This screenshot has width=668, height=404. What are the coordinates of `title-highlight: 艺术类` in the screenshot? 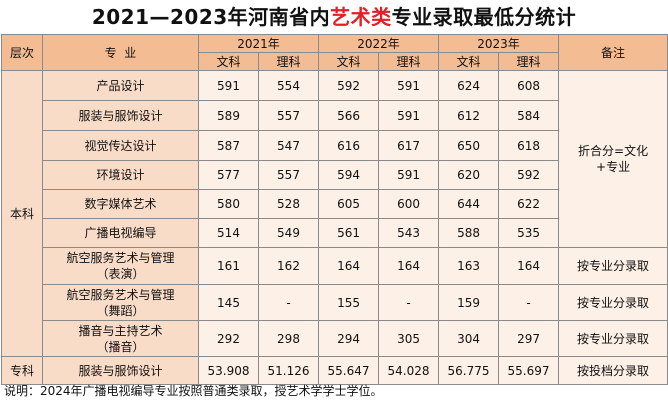 It's located at (361, 17).